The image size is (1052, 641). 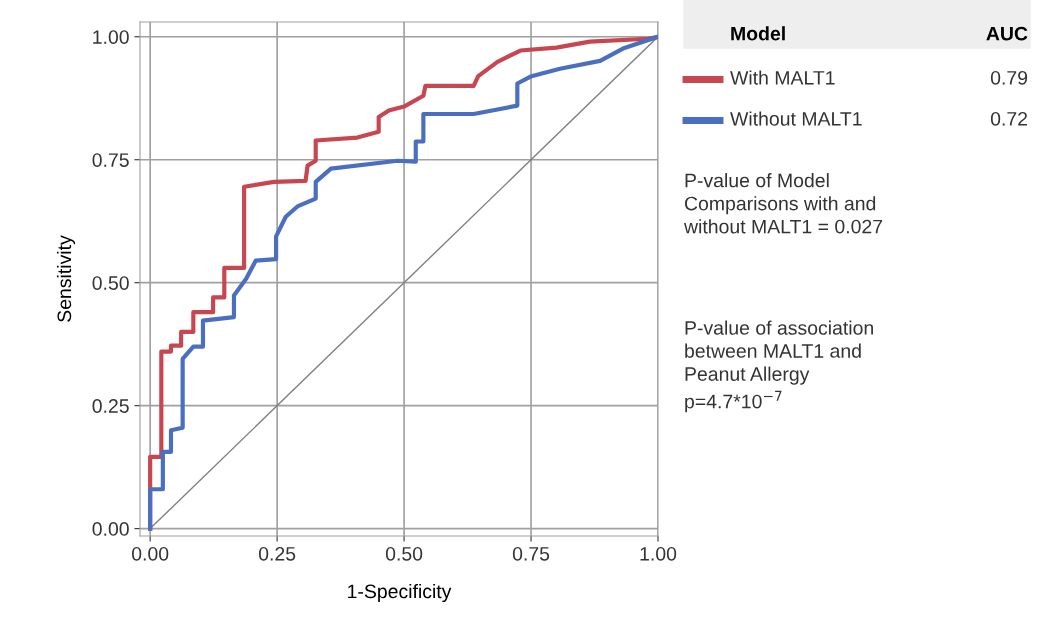 I want to click on x-tick-label: 0.25, so click(x=277, y=553).